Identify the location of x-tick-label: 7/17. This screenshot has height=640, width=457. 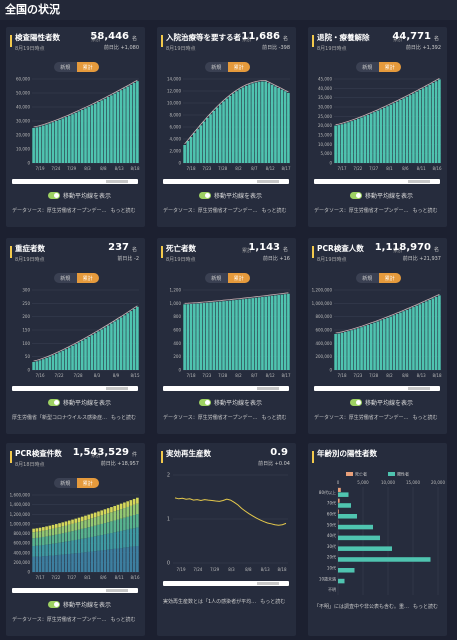
(342, 168).